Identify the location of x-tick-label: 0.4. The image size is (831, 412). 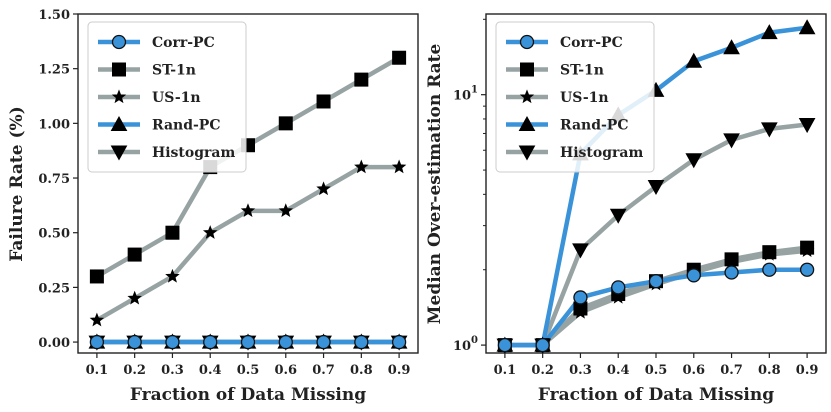
(618, 370).